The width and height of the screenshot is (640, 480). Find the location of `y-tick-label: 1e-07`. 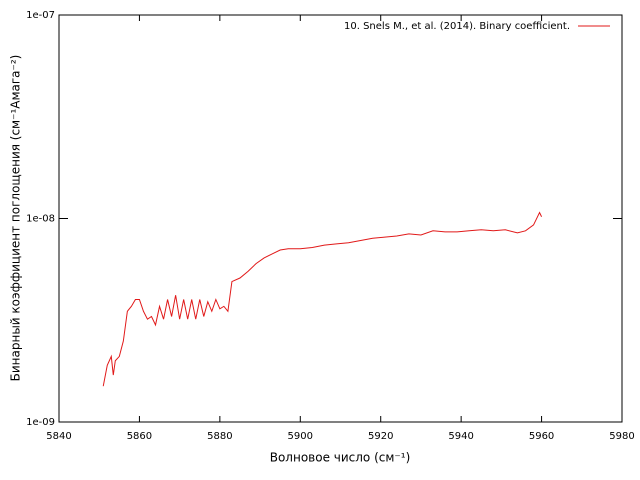

y-tick-label: 1e-07 is located at coordinates (40, 15).